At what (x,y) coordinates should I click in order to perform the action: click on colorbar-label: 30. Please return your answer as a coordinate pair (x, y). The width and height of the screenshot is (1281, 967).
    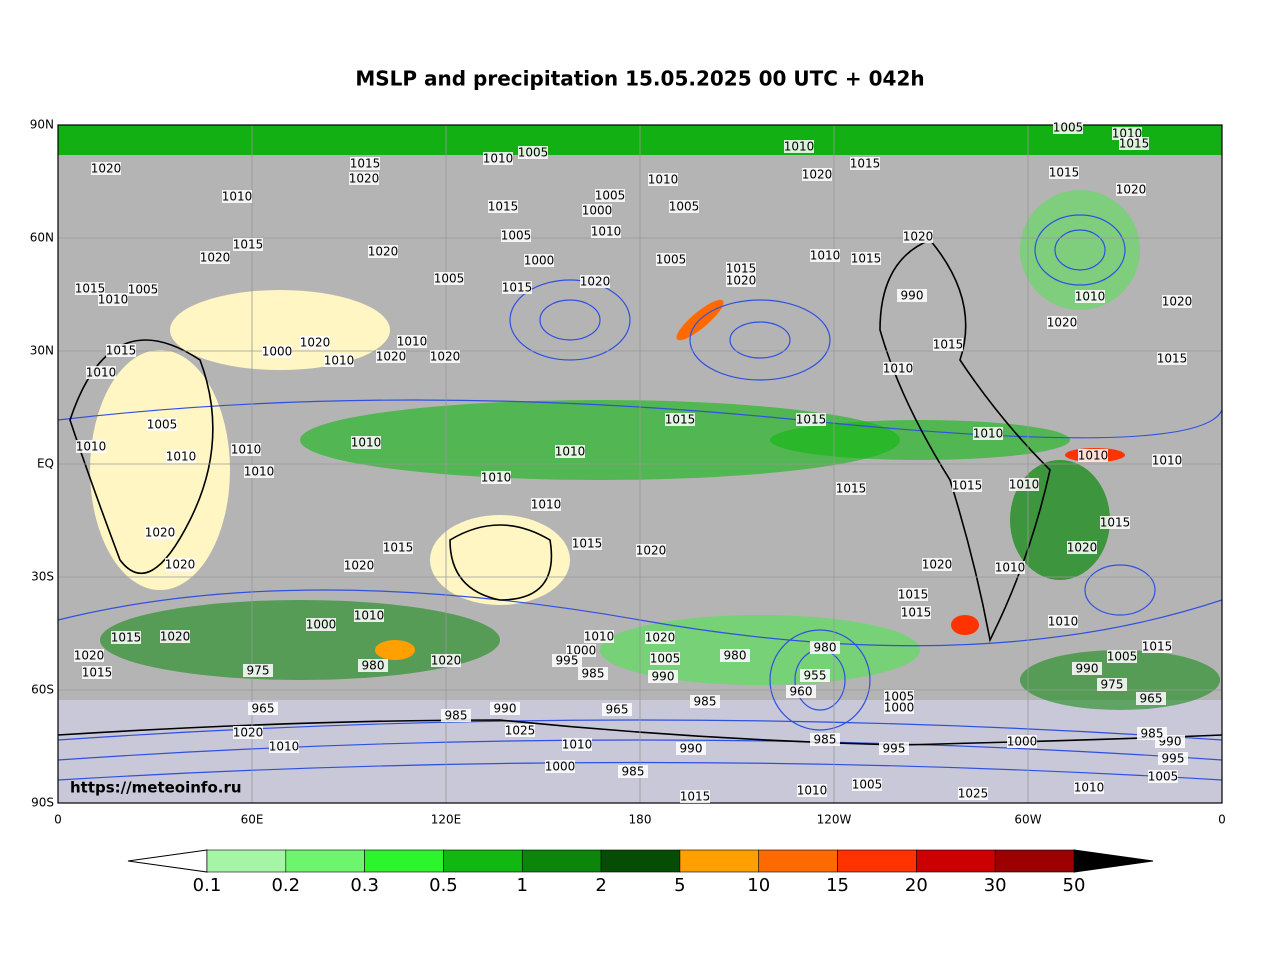
    Looking at the image, I should click on (995, 885).